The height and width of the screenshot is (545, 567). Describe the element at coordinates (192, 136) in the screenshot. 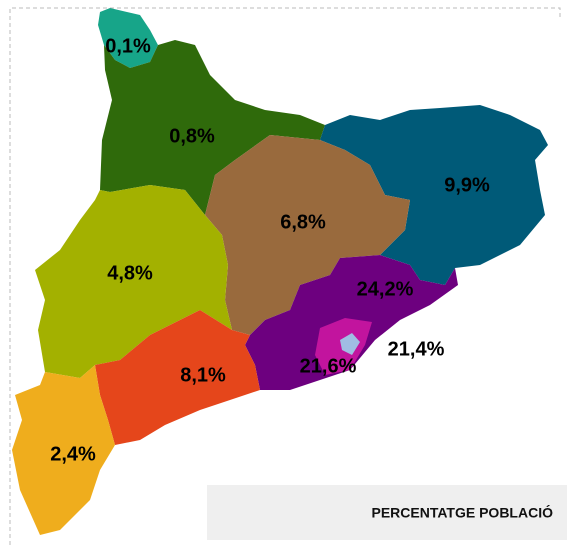

I see `region-label: 0,8%` at that location.